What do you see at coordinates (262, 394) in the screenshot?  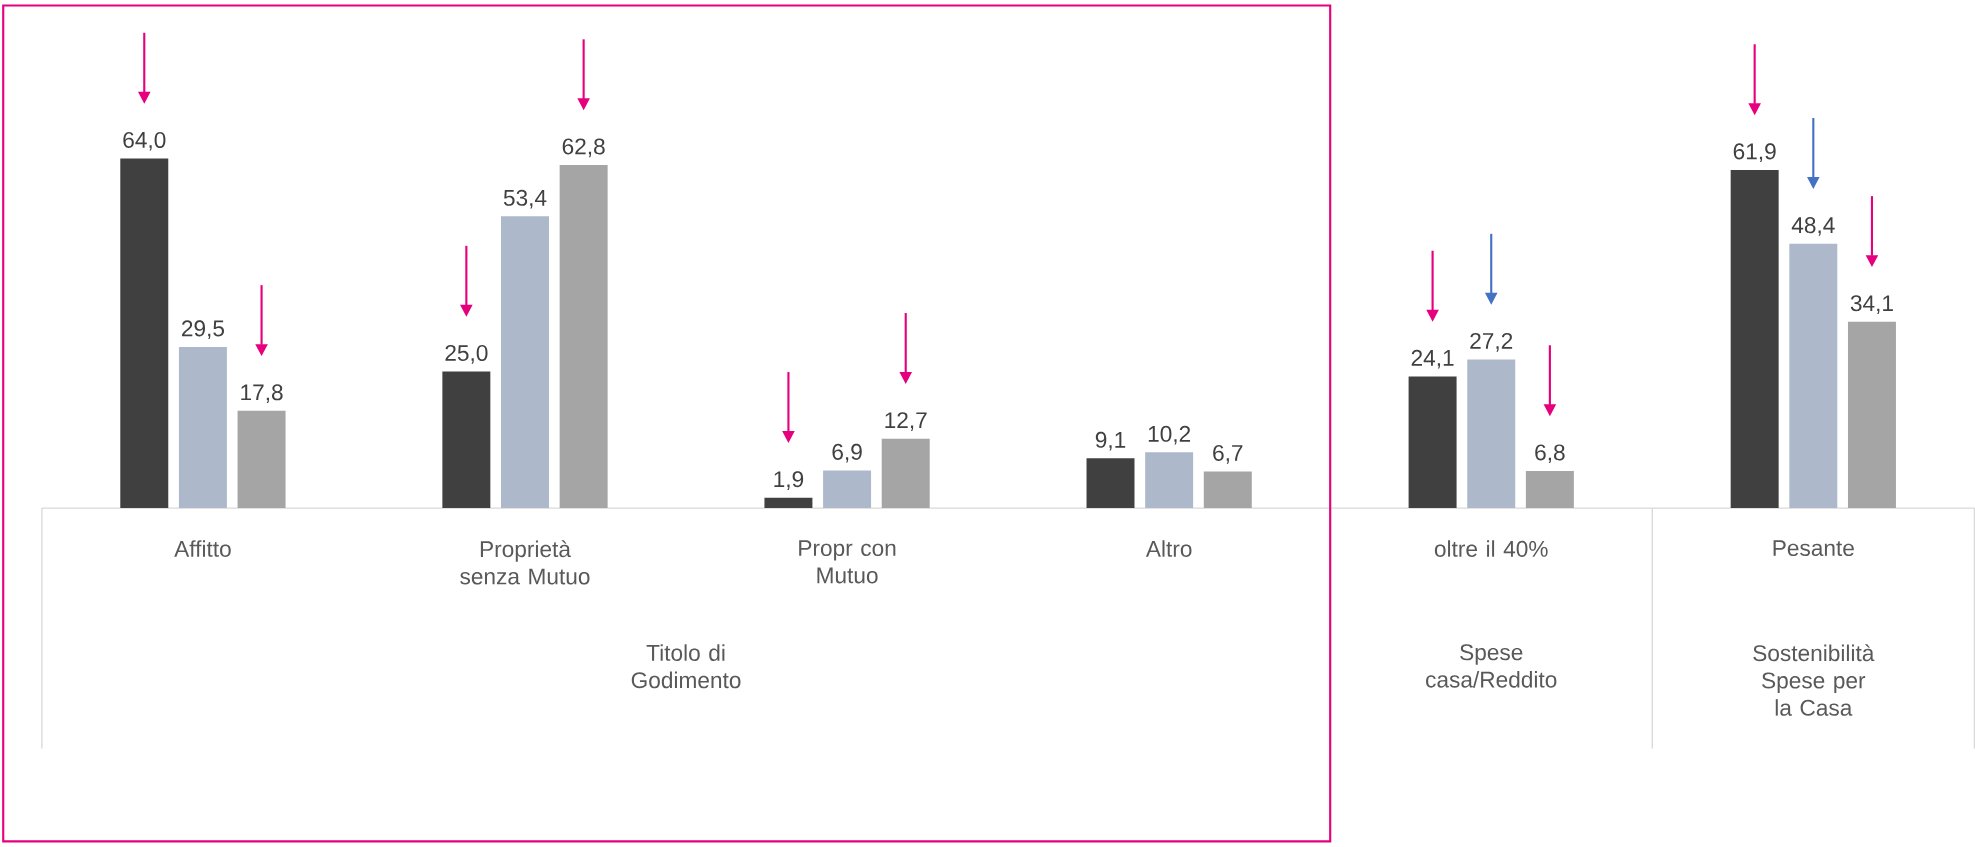 I see `data-label: 17,8` at bounding box center [262, 394].